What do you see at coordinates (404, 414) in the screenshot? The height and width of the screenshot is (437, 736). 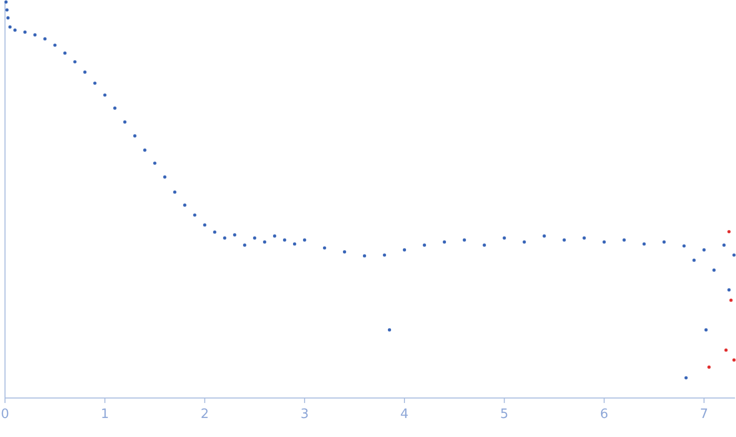 I see `x-tick-label: 4` at bounding box center [404, 414].